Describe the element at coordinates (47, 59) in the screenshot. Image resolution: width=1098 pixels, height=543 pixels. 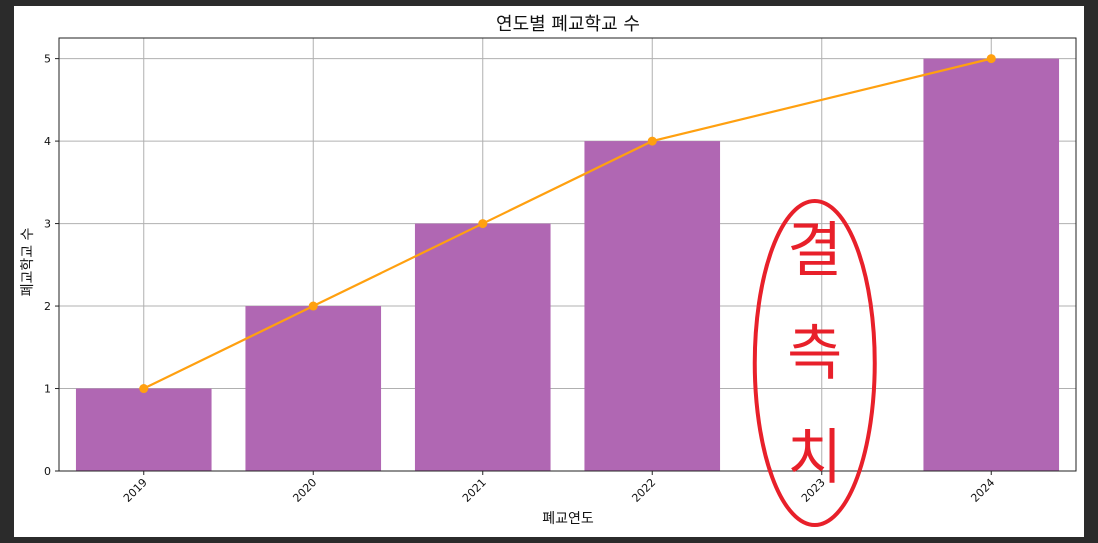
I see `y-tick-label: 5` at that location.